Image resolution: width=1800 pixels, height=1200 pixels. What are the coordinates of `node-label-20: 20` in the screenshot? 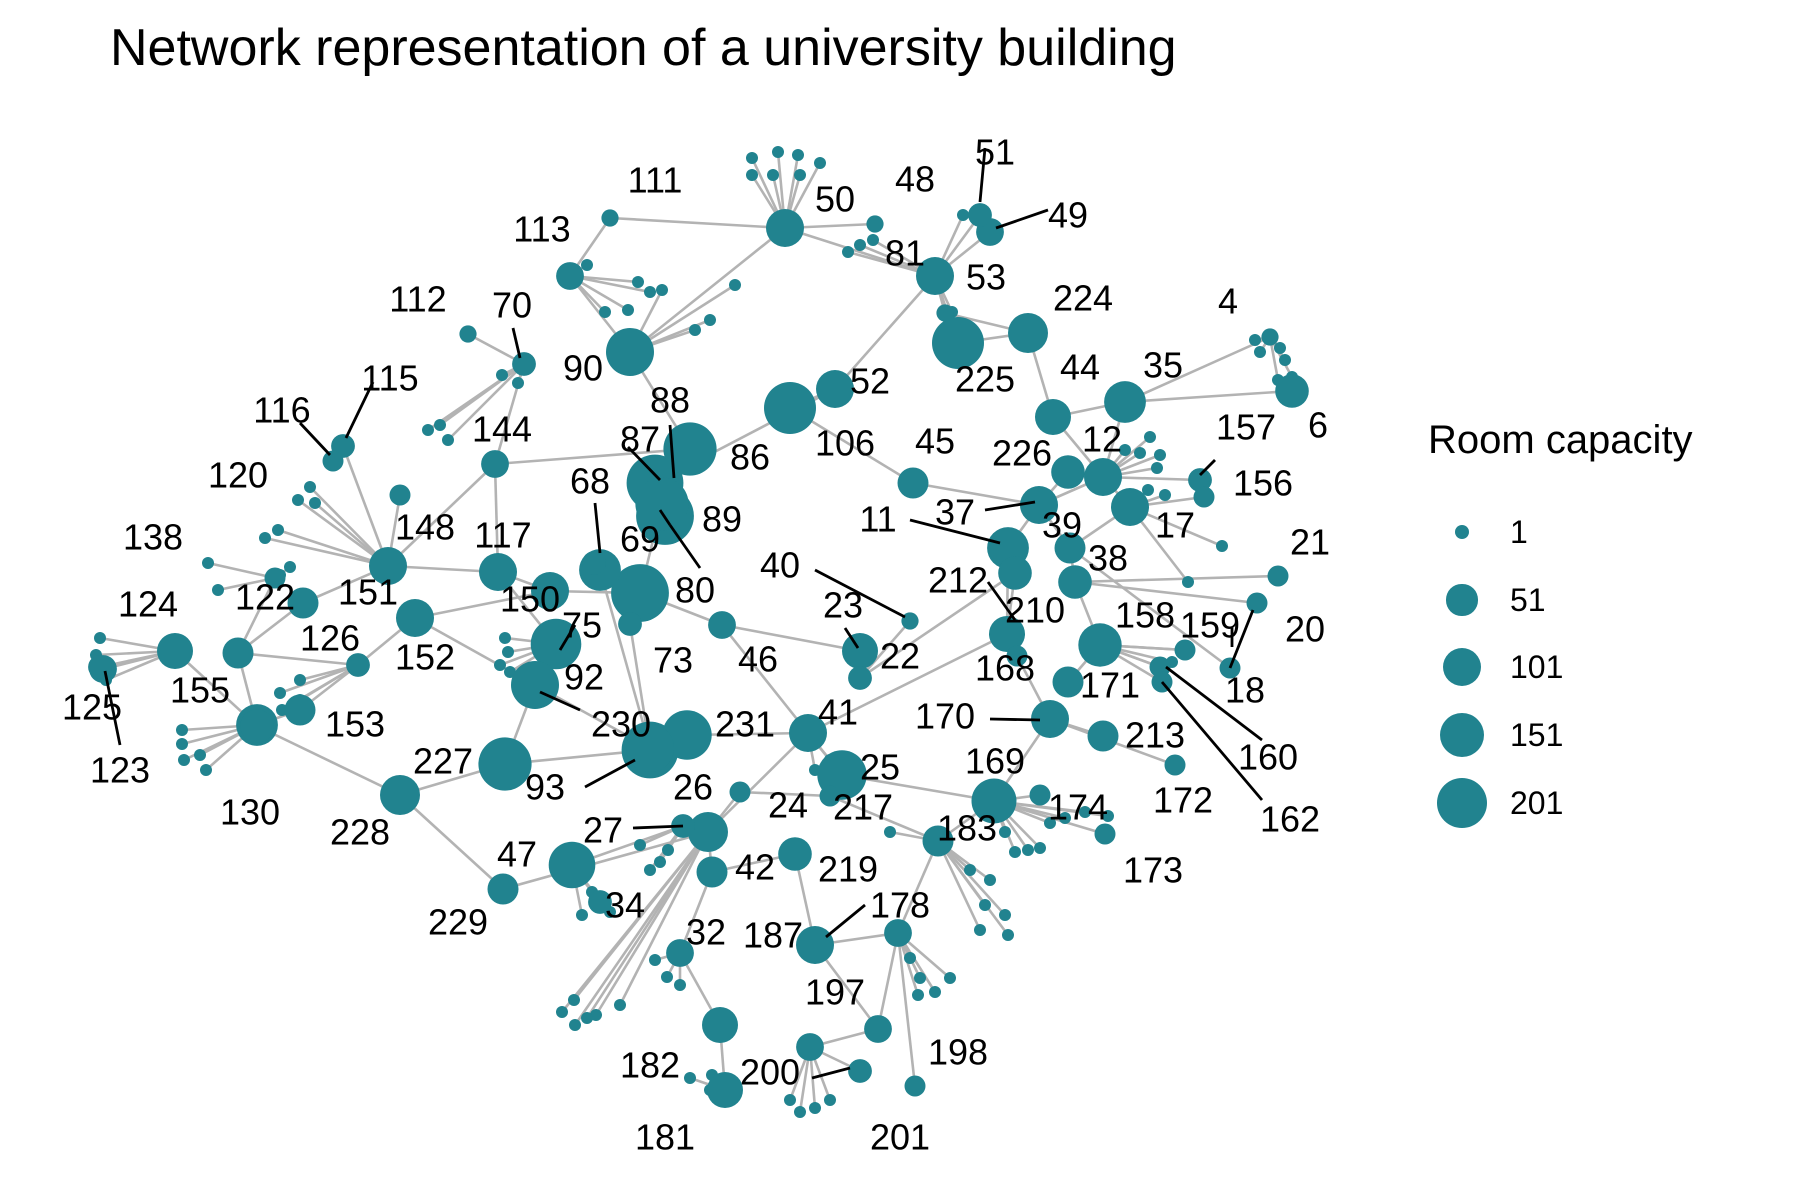 It's located at (1305, 629).